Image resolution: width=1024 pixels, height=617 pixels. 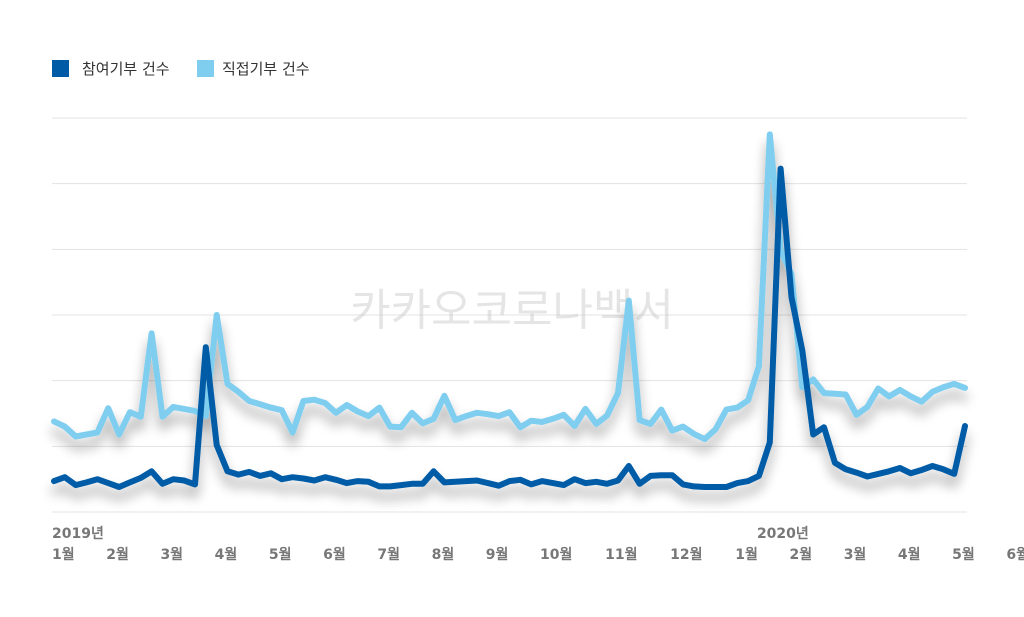 I want to click on month-tick-label: 10월, so click(x=556, y=554).